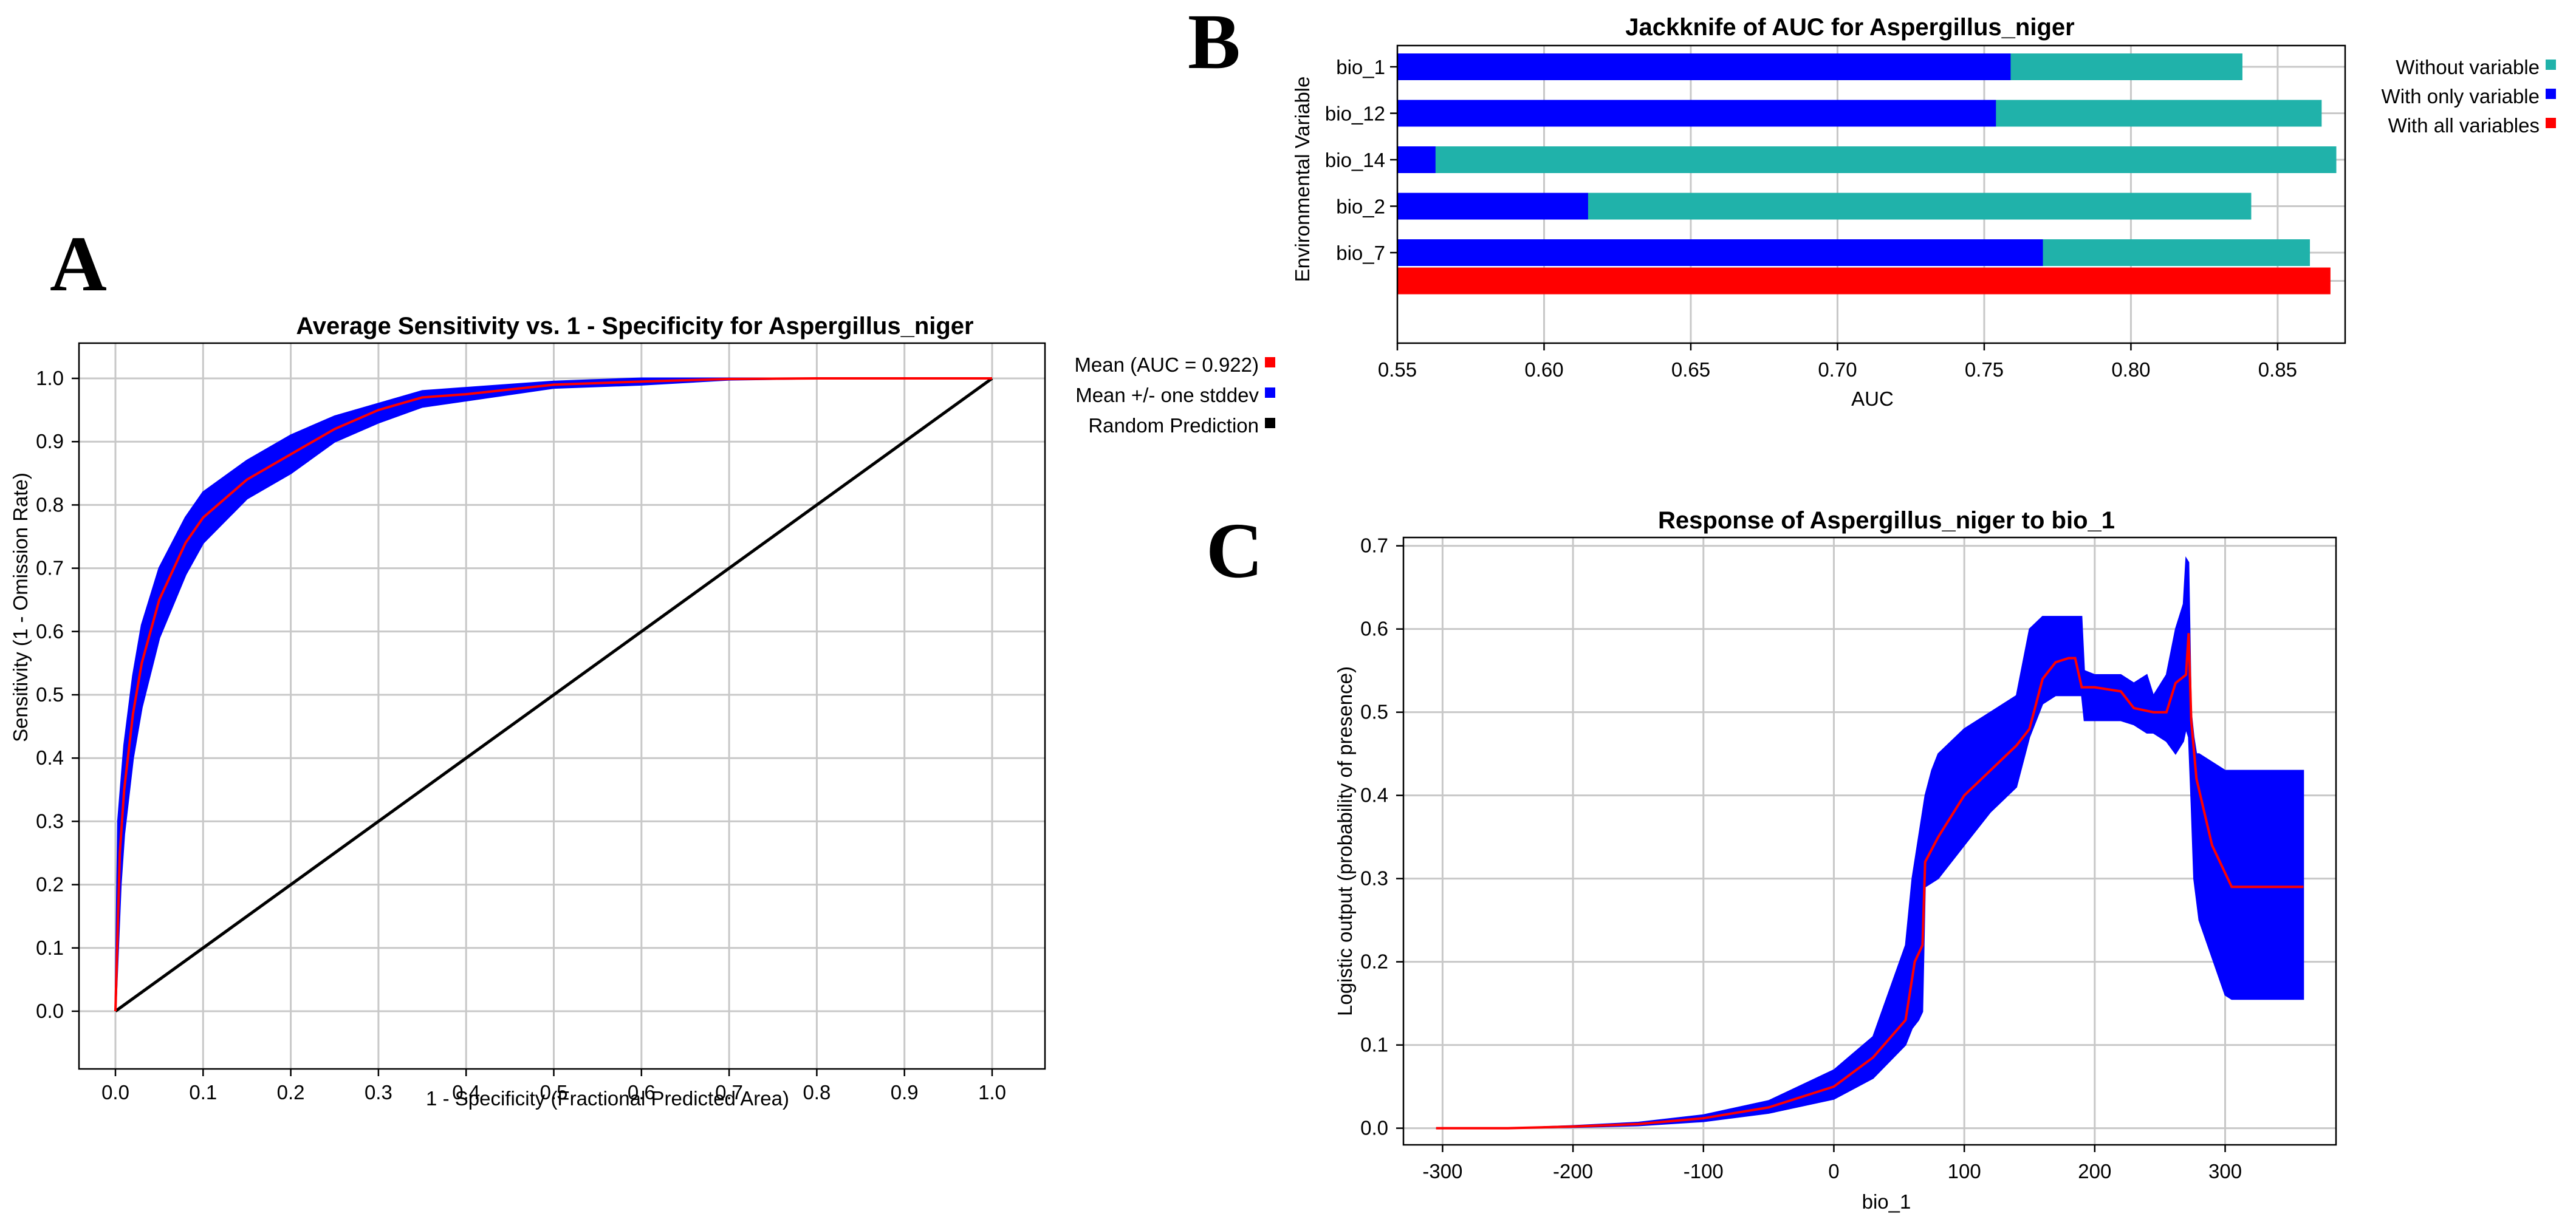  What do you see at coordinates (2551, 123) in the screenshot?
I see `legend-with-all-swatch` at bounding box center [2551, 123].